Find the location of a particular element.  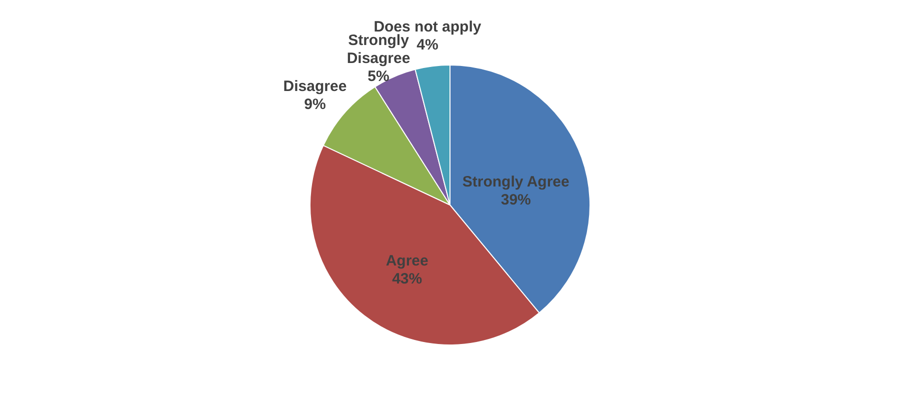

data-label: 4% is located at coordinates (427, 45).